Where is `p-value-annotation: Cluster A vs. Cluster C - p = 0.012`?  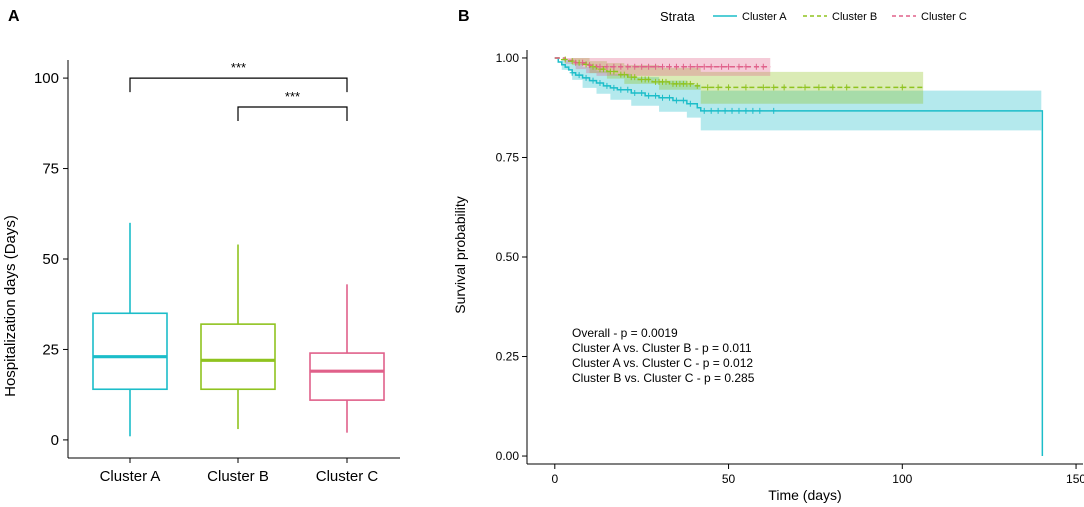 p-value-annotation: Cluster A vs. Cluster C - p = 0.012 is located at coordinates (662, 363).